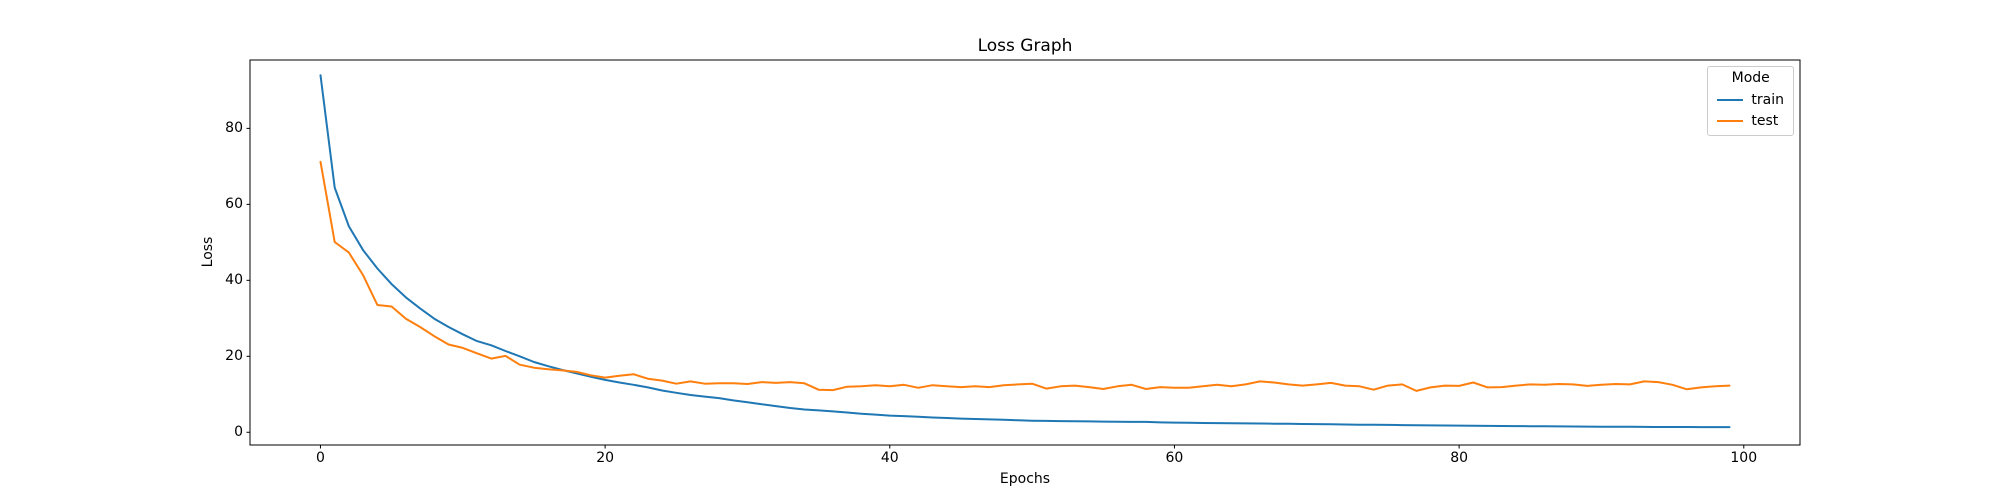  I want to click on x-tick-label-0: 0, so click(320, 458).